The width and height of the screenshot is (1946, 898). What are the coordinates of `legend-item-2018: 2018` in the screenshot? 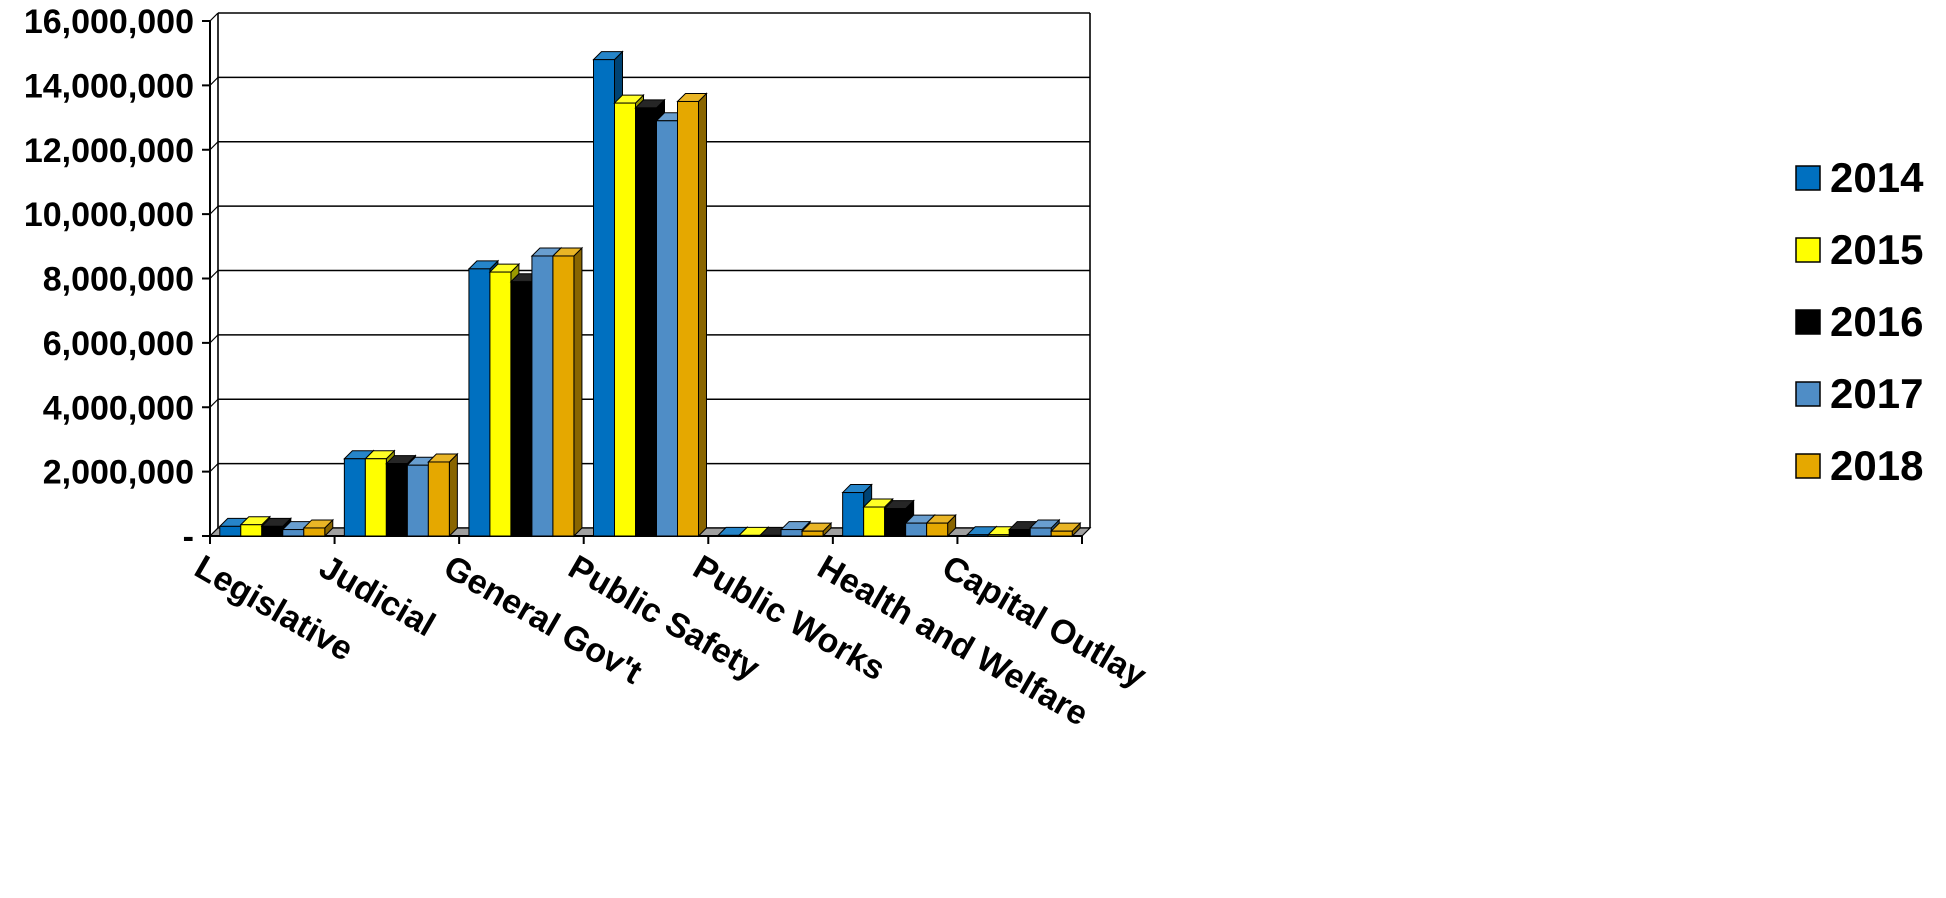 It's located at (1859, 465).